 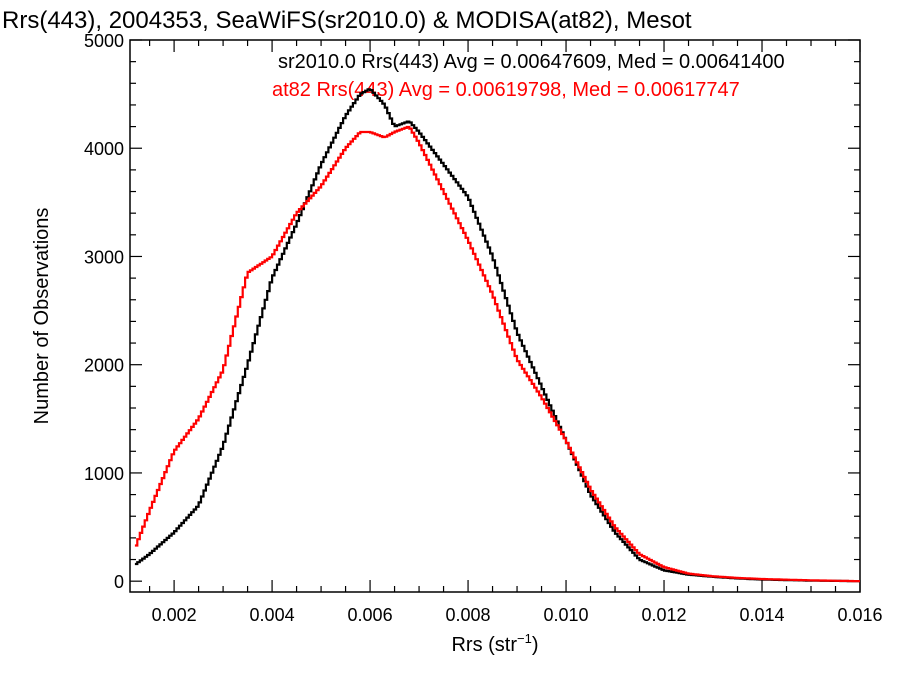 What do you see at coordinates (664, 615) in the screenshot?
I see `x-tick-label: 0.012` at bounding box center [664, 615].